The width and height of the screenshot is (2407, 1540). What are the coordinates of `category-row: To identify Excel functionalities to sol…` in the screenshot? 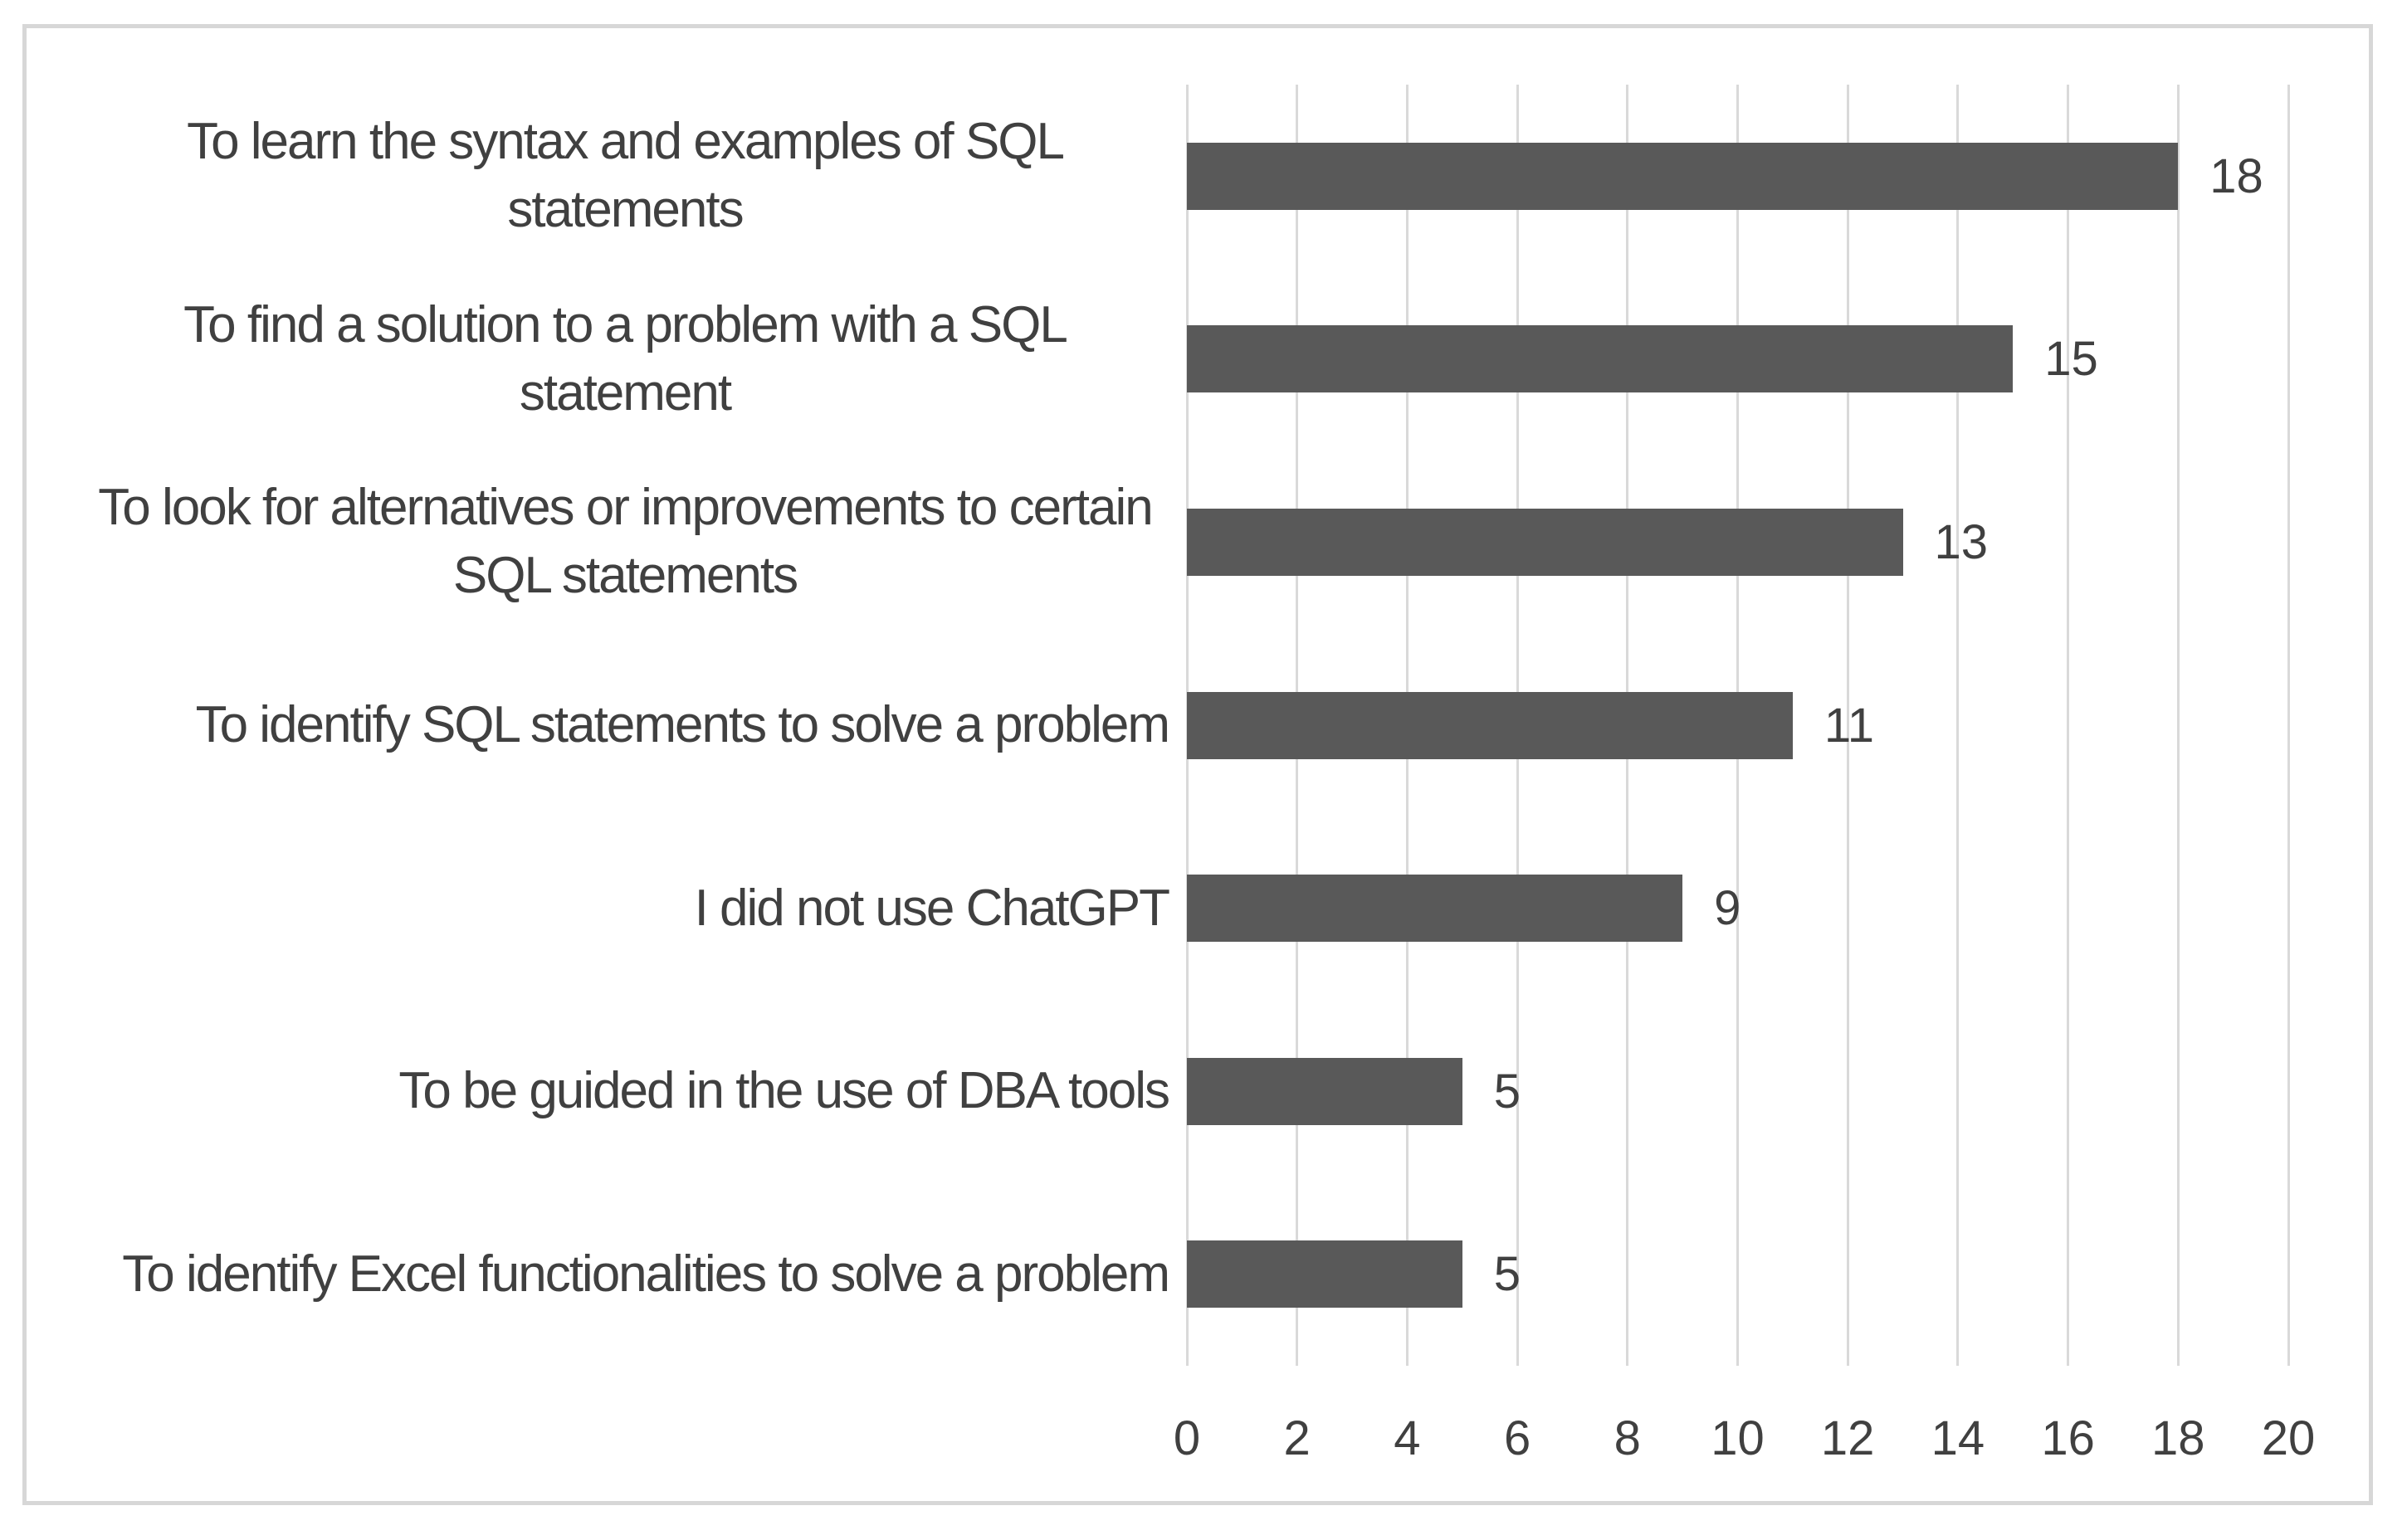 It's located at (610, 1274).